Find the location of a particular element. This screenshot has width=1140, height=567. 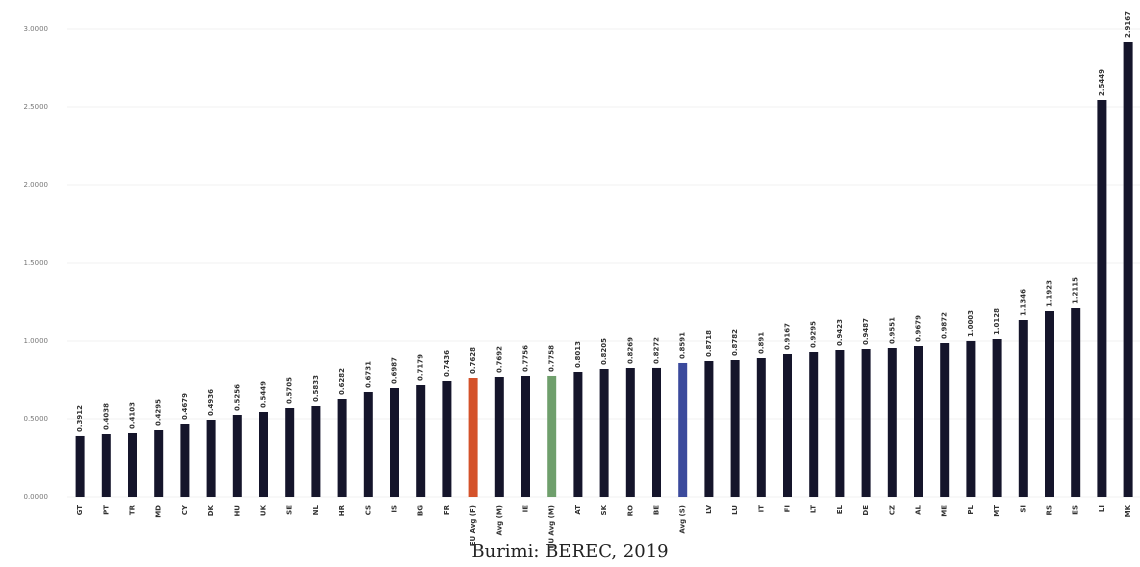

value-label: 0.5705 is located at coordinates (290, 390).